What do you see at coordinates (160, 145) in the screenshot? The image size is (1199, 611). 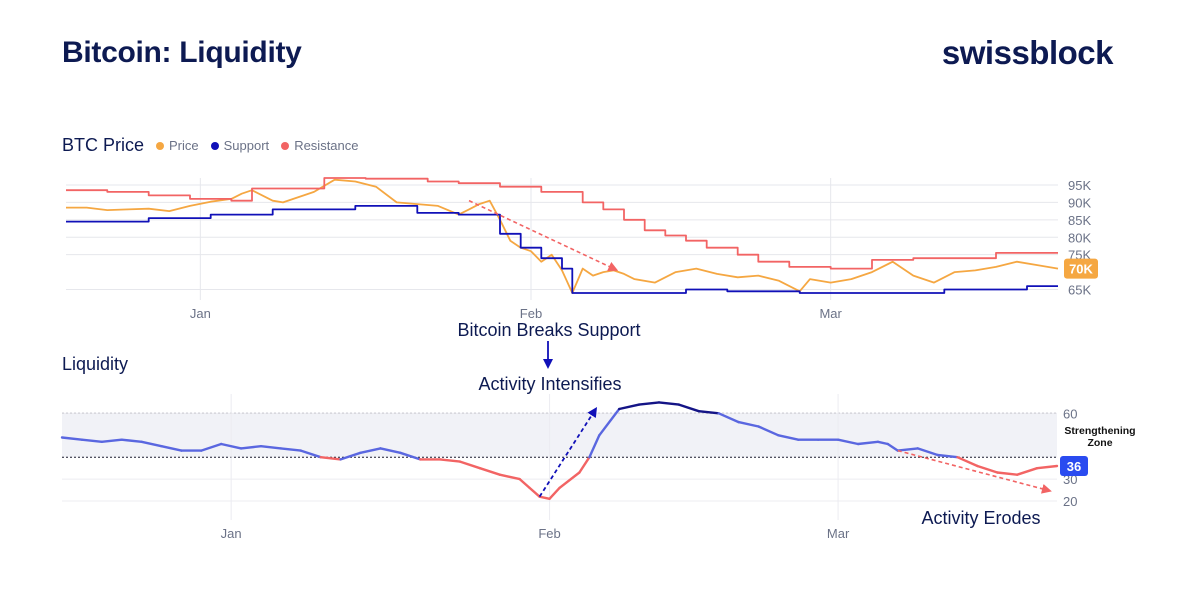 I see `legend-dot-price` at bounding box center [160, 145].